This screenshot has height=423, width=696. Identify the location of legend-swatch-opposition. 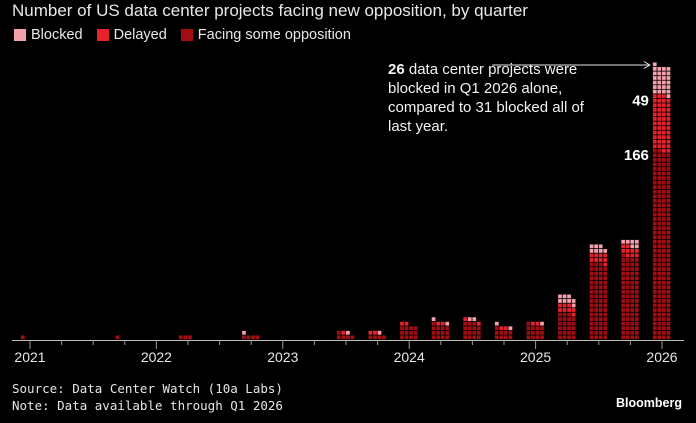
(186, 35).